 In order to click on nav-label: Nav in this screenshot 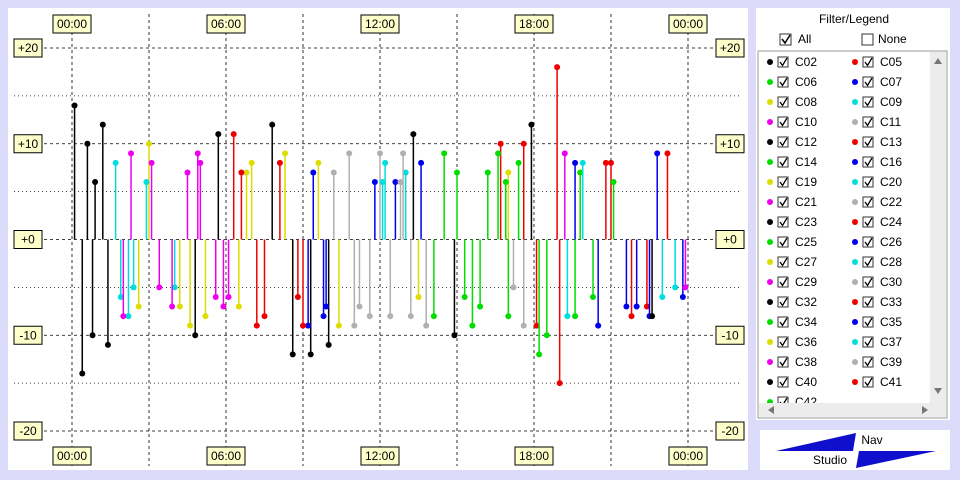, I will do `click(871, 440)`.